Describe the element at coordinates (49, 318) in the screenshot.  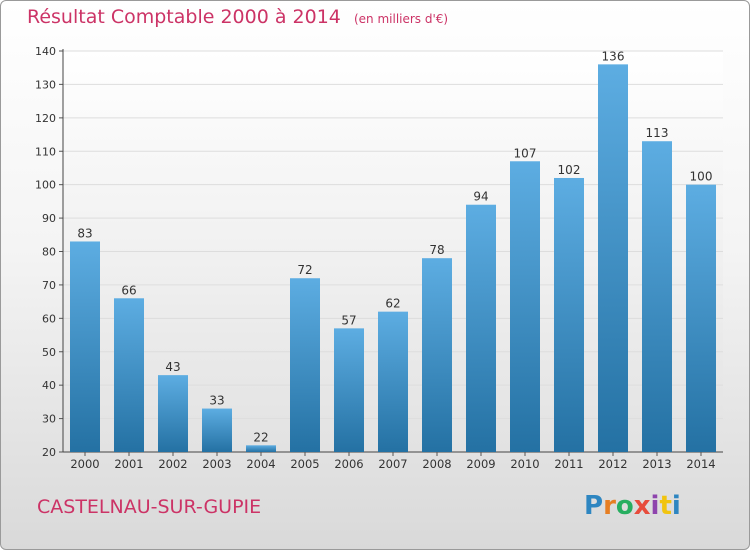
I see `y-tick-label: 60` at that location.